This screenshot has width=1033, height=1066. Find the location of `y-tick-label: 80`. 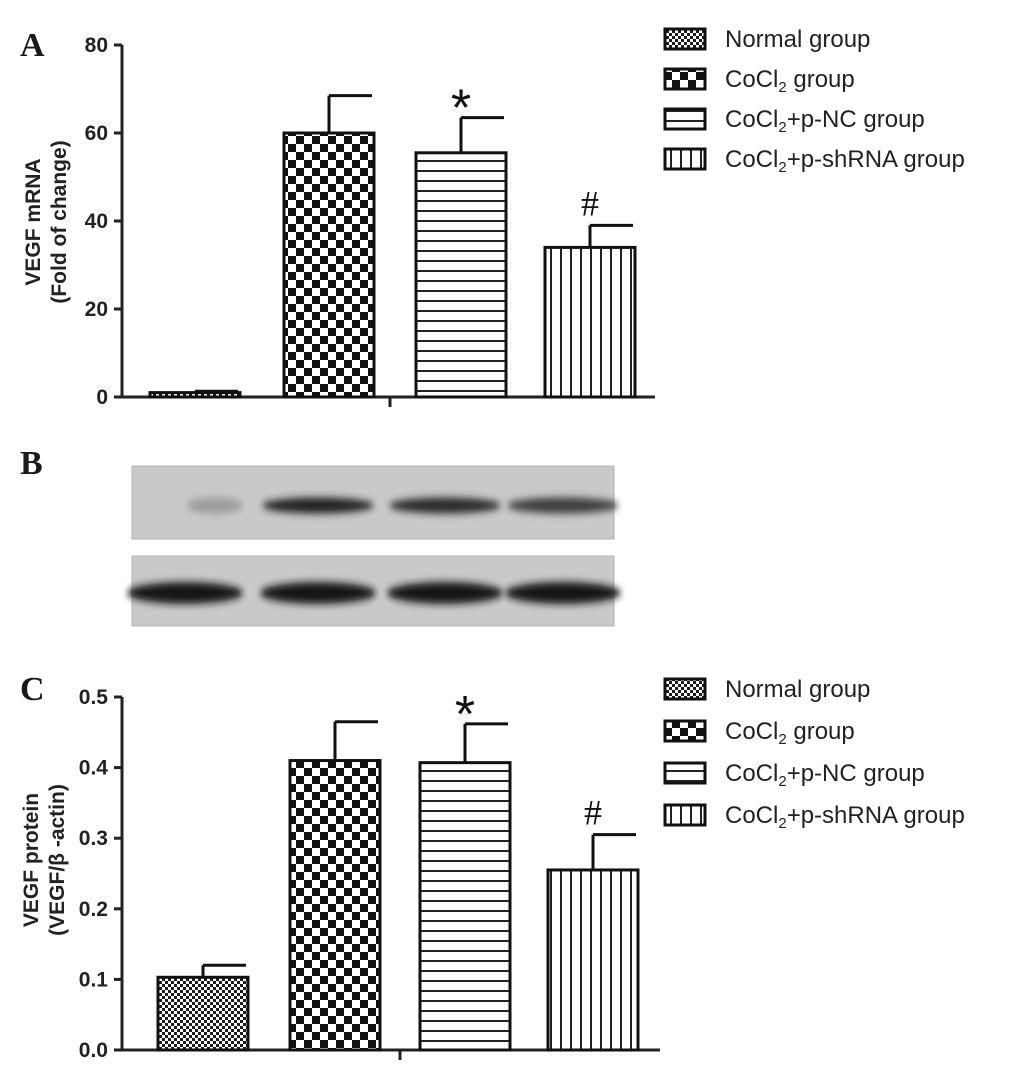

y-tick-label: 80 is located at coordinates (96, 45).